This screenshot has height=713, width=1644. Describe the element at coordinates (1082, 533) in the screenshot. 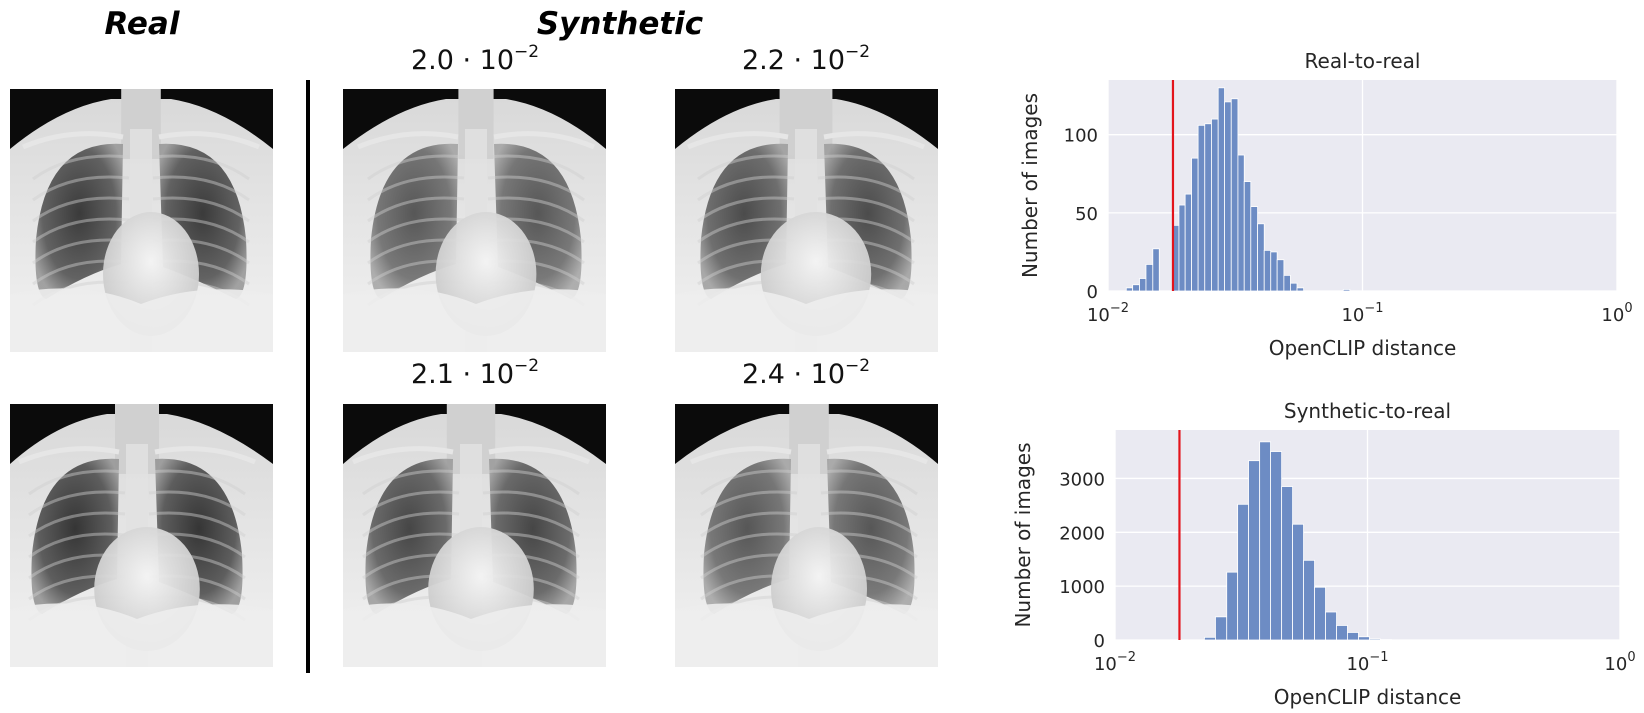

I see `y-tick-label: 2000` at that location.